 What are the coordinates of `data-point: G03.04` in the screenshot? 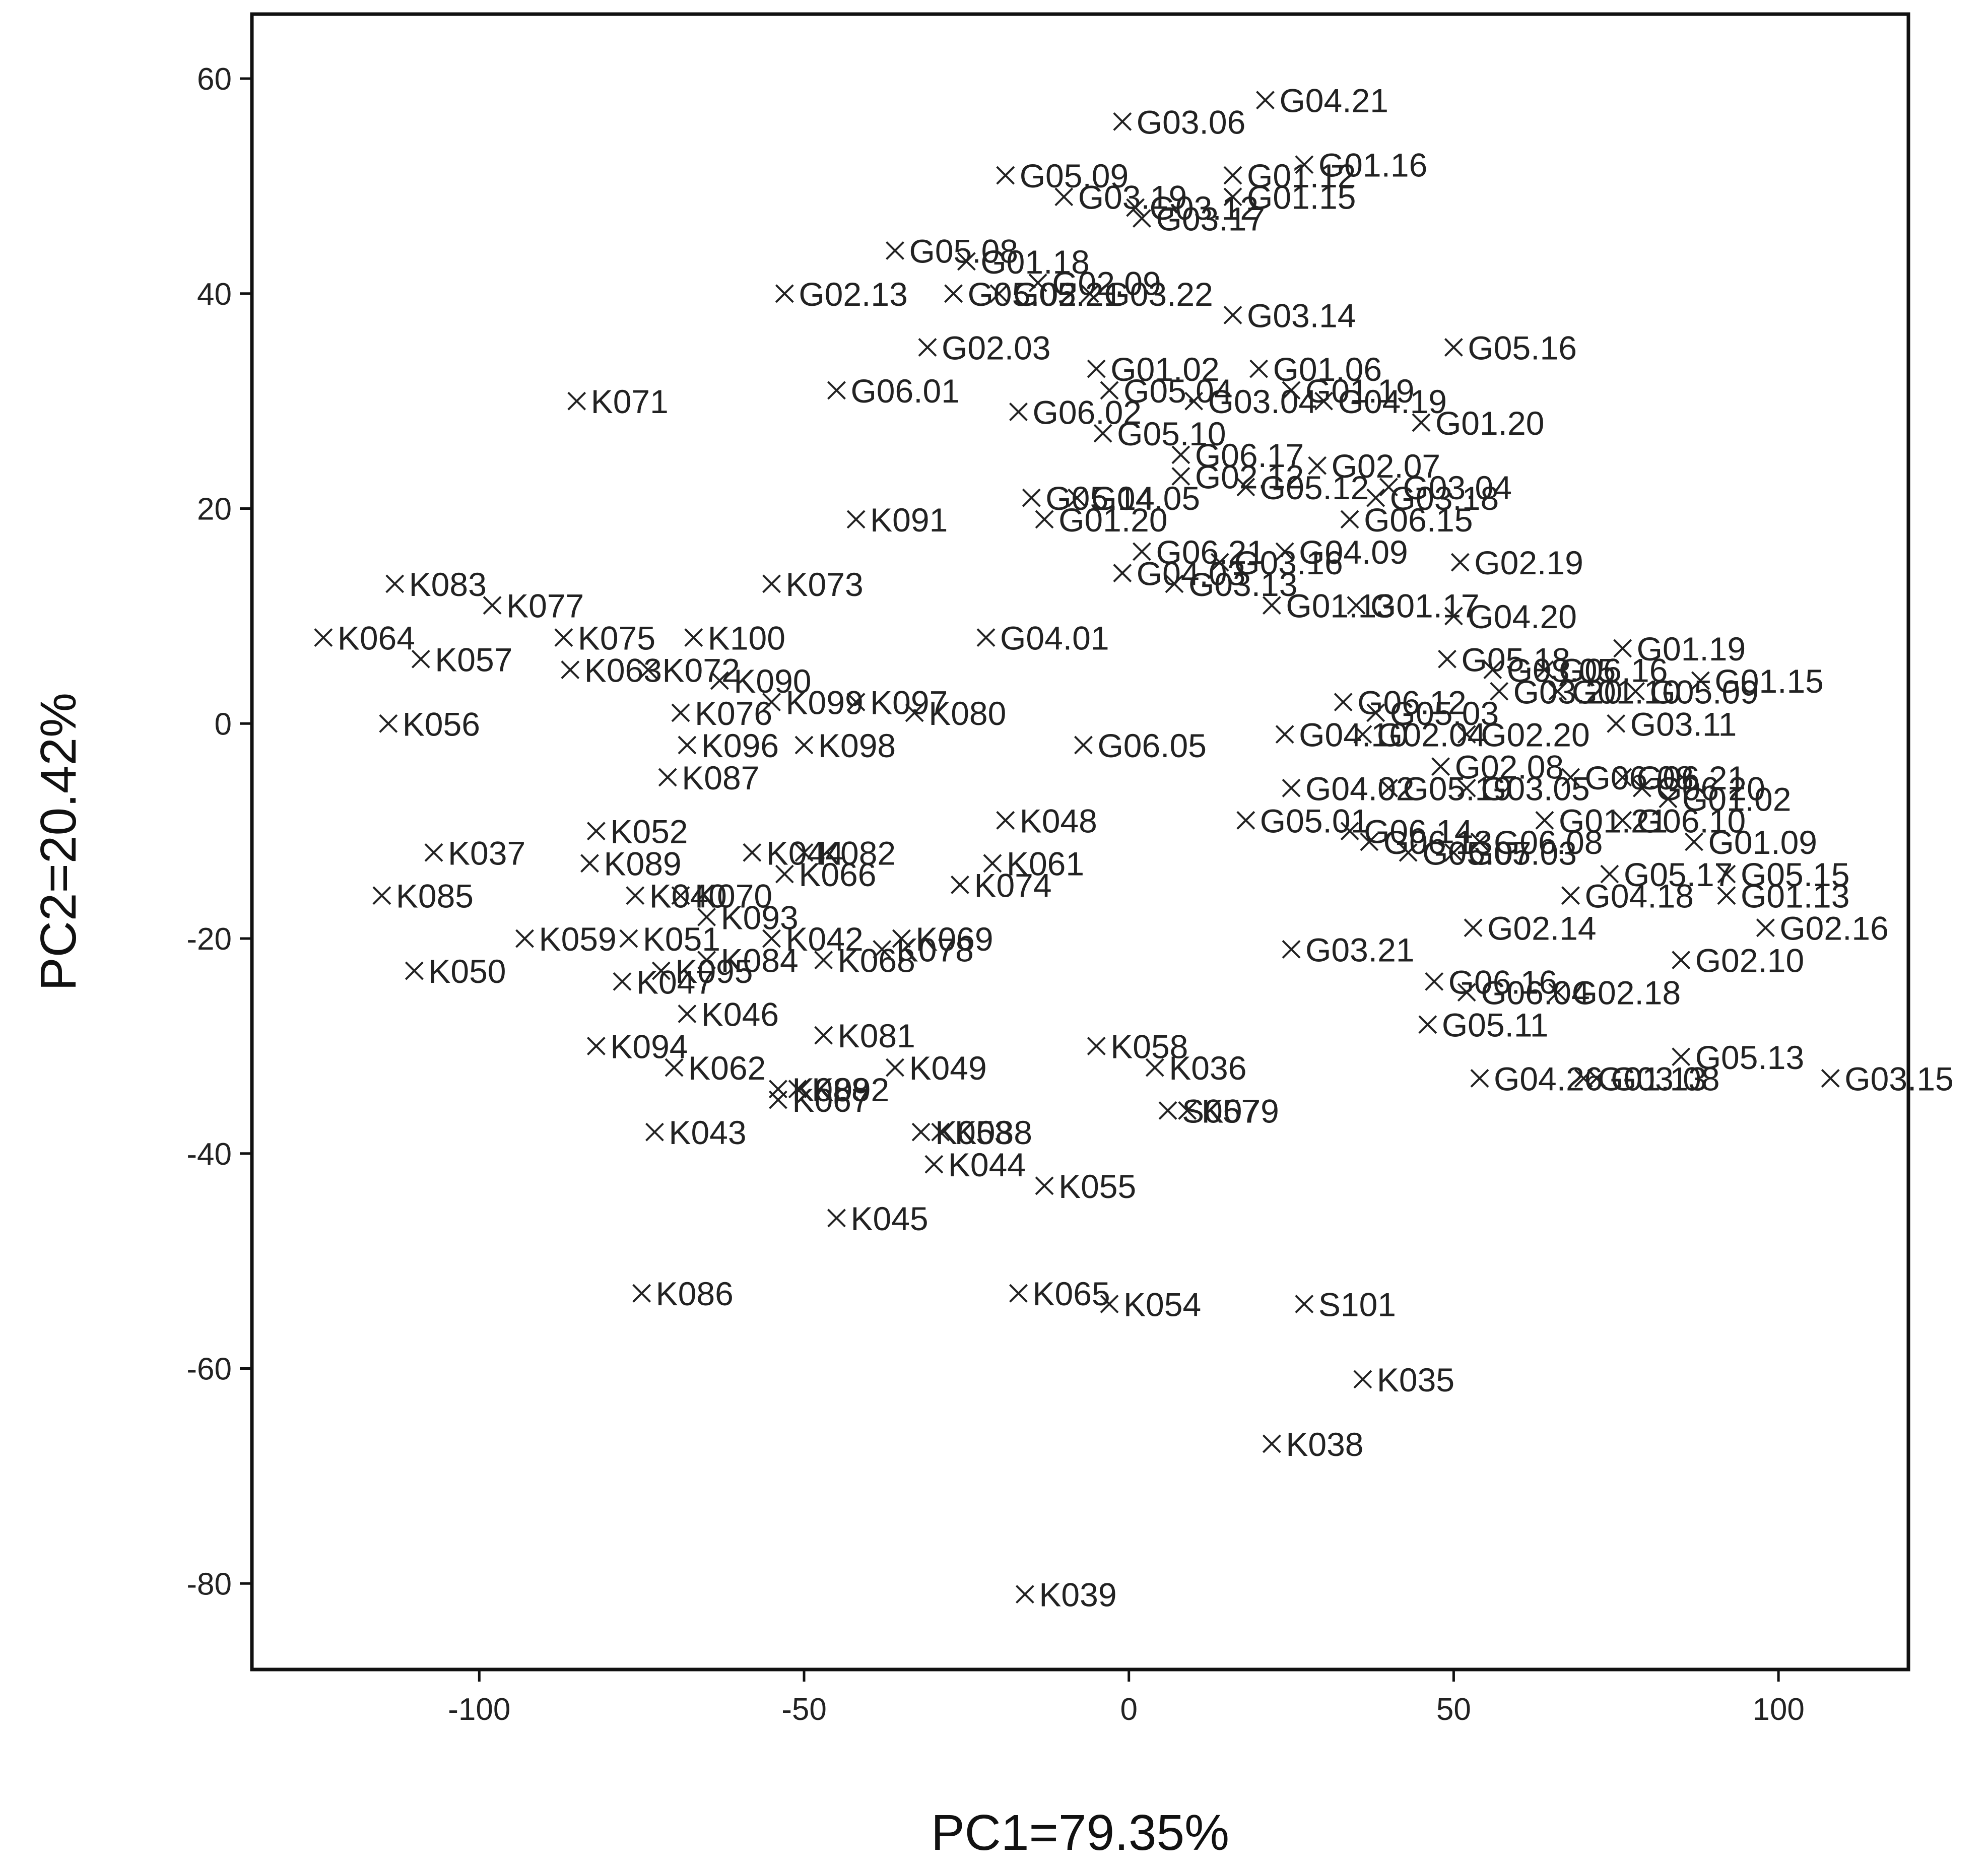 It's located at (1445, 487).